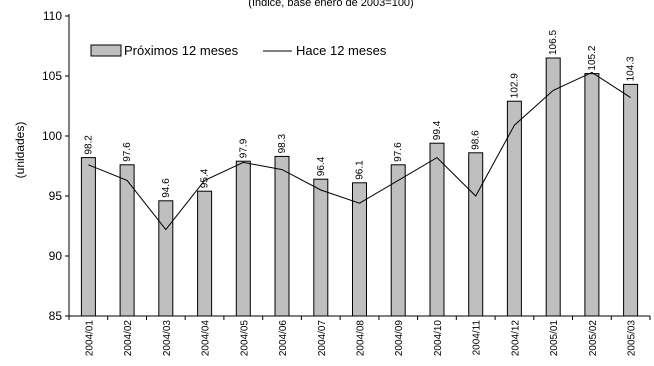  What do you see at coordinates (360, 170) in the screenshot?
I see `data-label-2004/08: 96.1` at bounding box center [360, 170].